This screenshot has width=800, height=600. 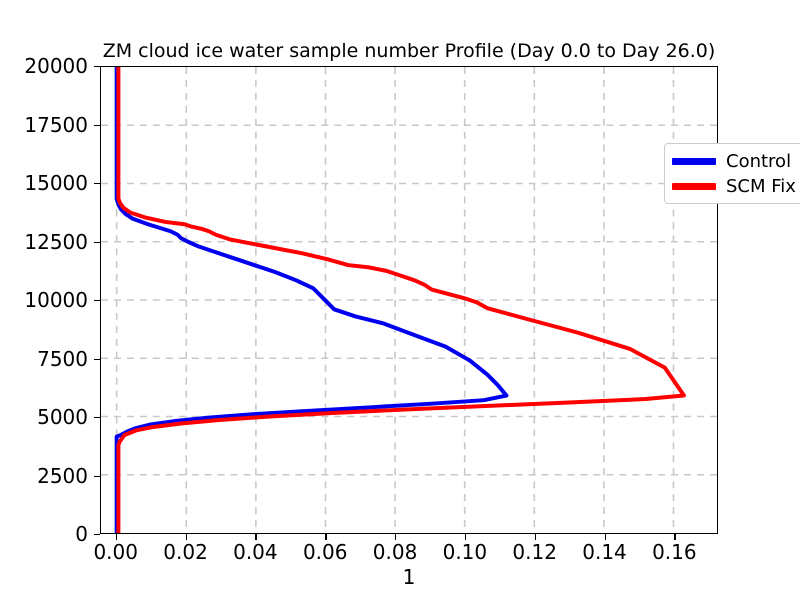 I want to click on y-tick-label: 15000, so click(x=56, y=183).